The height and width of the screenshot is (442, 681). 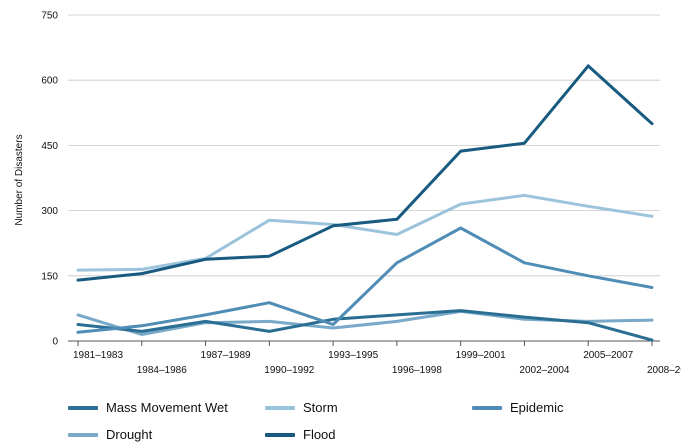 I want to click on legend-item-storm: Storm, so click(x=301, y=407).